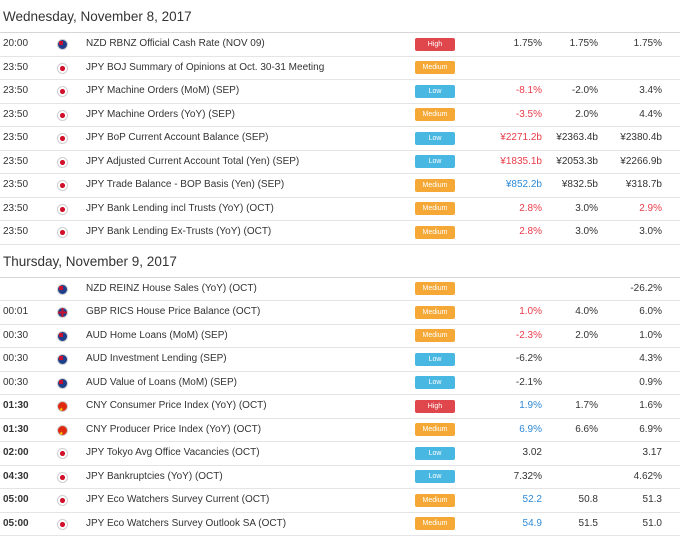 This screenshot has height=536, width=680. What do you see at coordinates (622, 453) in the screenshot?
I see `previous-value: 3.17` at bounding box center [622, 453].